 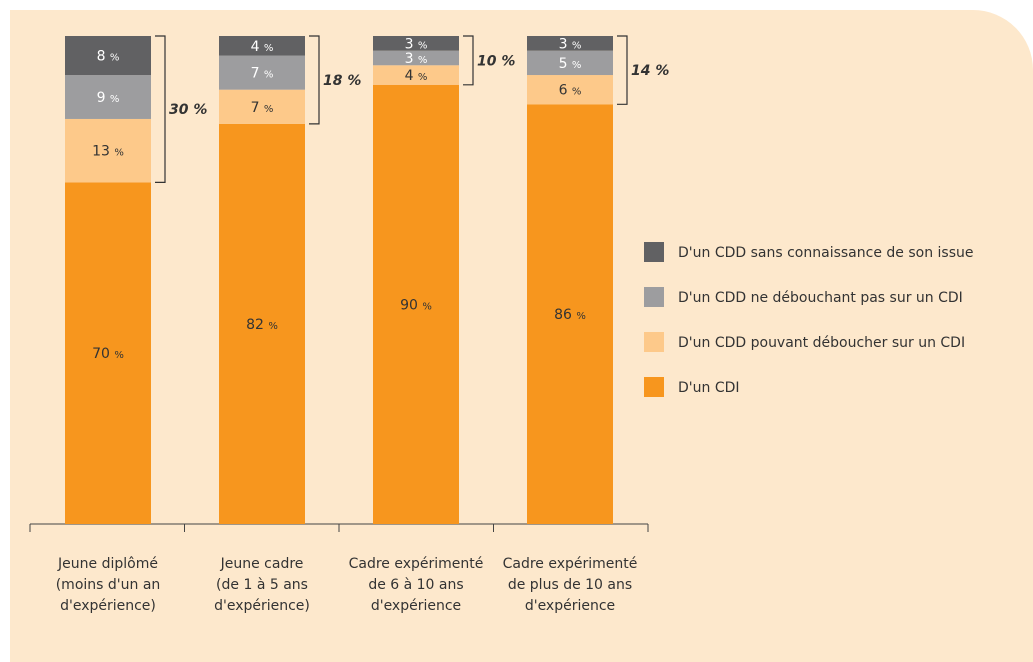 I want to click on bar-value-label: 5 %, so click(x=570, y=64).